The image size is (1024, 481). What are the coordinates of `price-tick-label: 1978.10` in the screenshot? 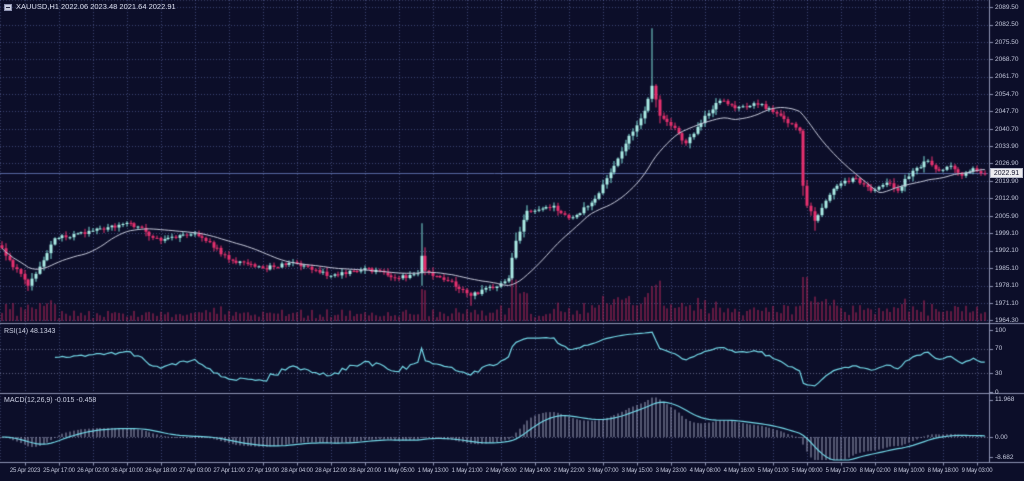 It's located at (1007, 285).